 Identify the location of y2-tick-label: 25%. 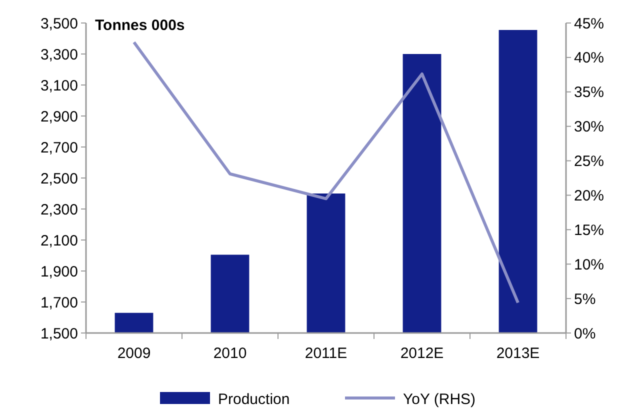
(589, 161).